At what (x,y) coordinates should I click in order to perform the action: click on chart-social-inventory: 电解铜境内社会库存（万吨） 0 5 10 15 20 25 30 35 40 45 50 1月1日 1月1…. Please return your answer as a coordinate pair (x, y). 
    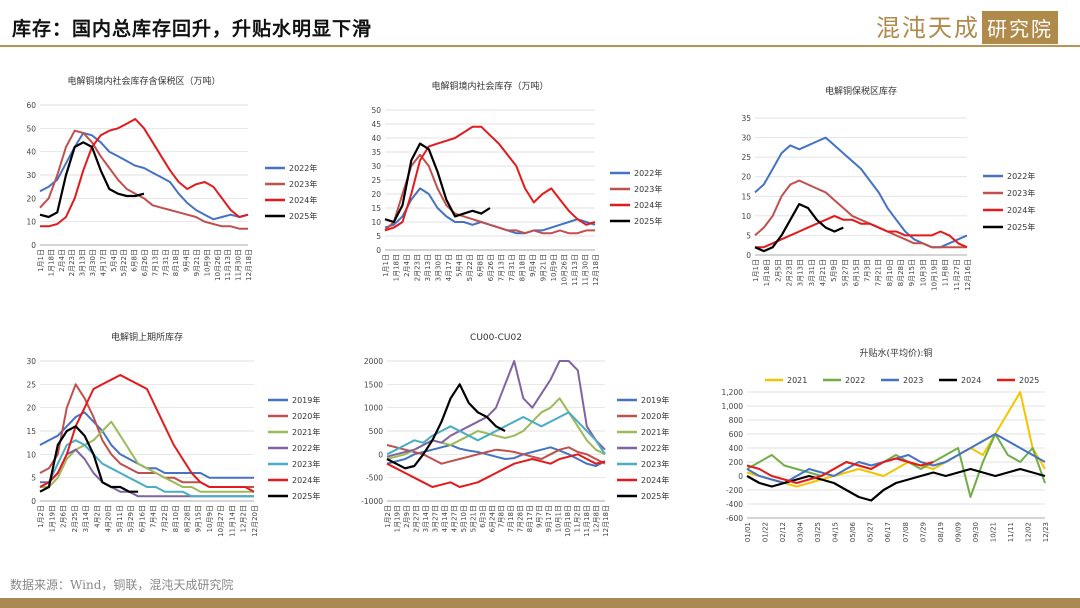
    Looking at the image, I should click on (516, 183).